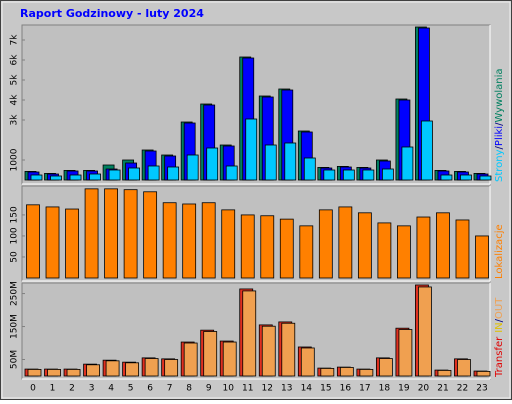  I want to click on x-tick-label: 2, so click(72, 389).